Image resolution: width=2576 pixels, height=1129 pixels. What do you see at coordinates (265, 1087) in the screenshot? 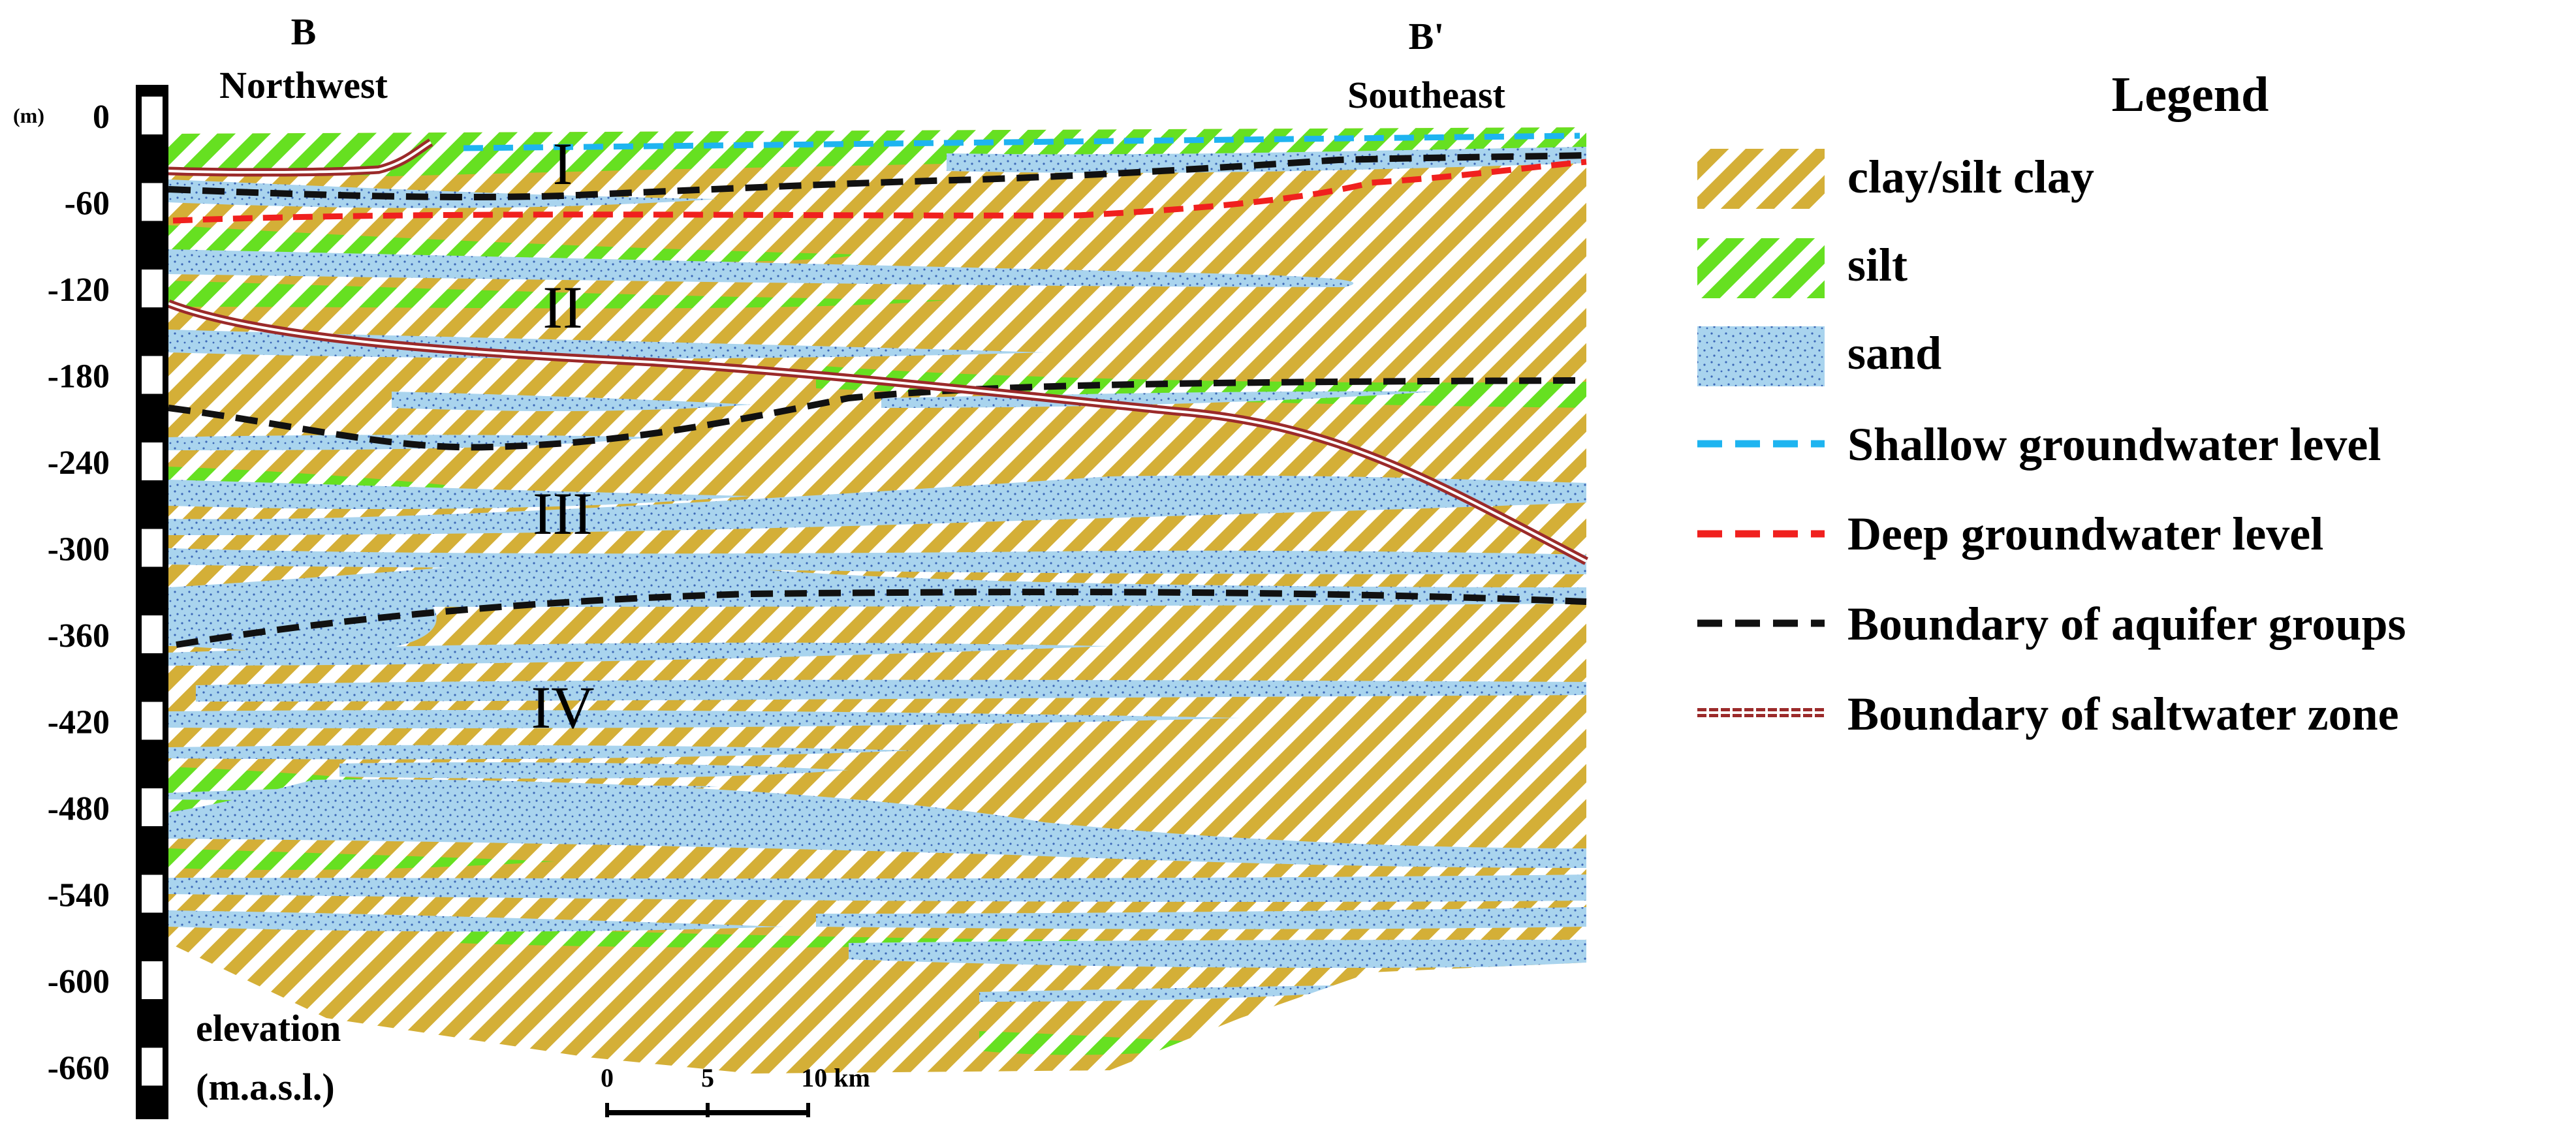
I see `elevation-axis-title-line2: (m.a.s.l.)` at bounding box center [265, 1087].